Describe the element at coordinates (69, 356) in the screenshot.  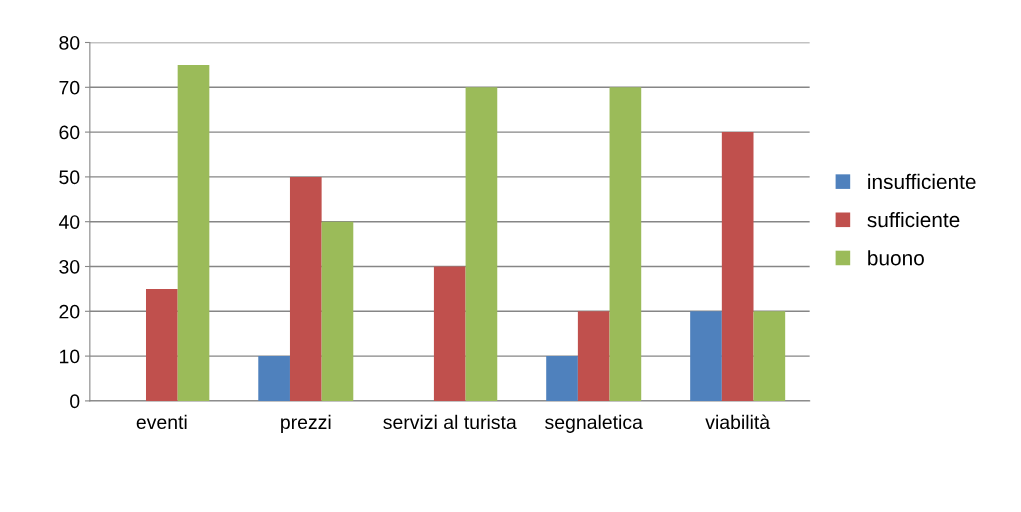
I see `y-tick-label: 10` at that location.